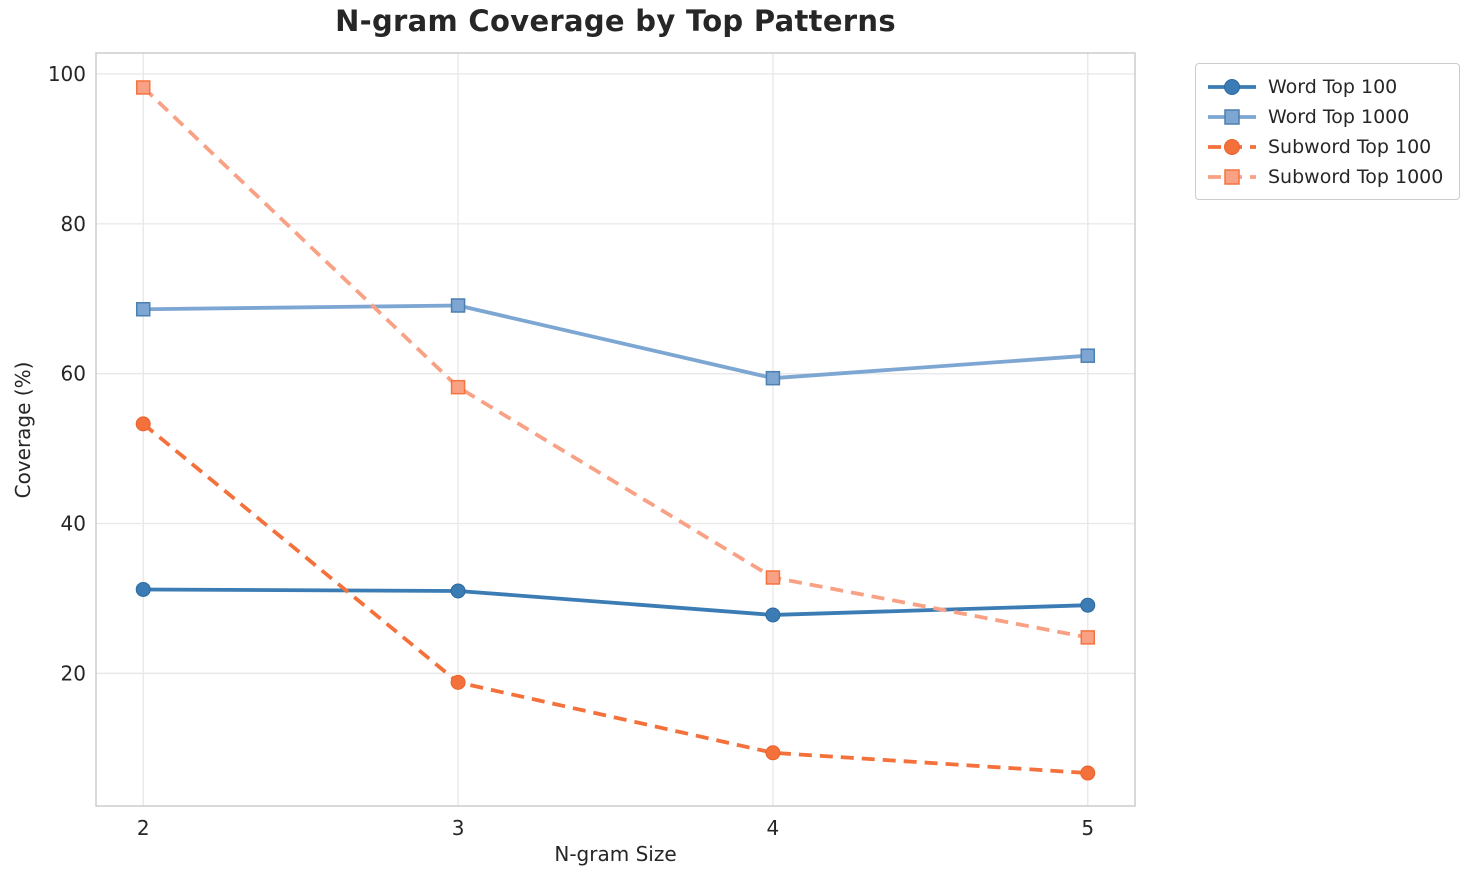 The height and width of the screenshot is (885, 1478). Describe the element at coordinates (1350, 146) in the screenshot. I see `legend-label: Subword Top 100` at that location.